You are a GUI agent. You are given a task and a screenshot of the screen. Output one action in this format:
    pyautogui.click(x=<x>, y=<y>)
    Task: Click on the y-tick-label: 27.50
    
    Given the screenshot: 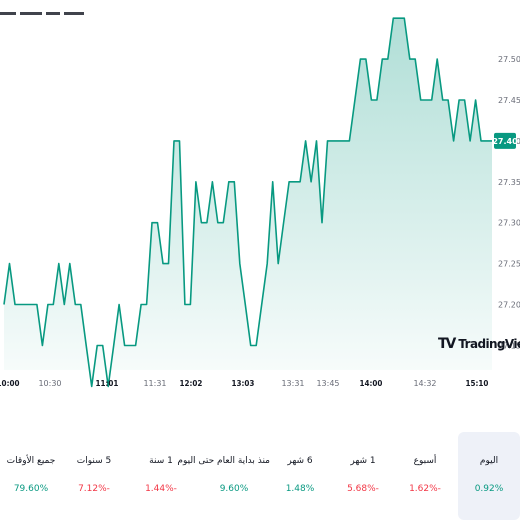 What is the action you would take?
    pyautogui.click(x=509, y=59)
    